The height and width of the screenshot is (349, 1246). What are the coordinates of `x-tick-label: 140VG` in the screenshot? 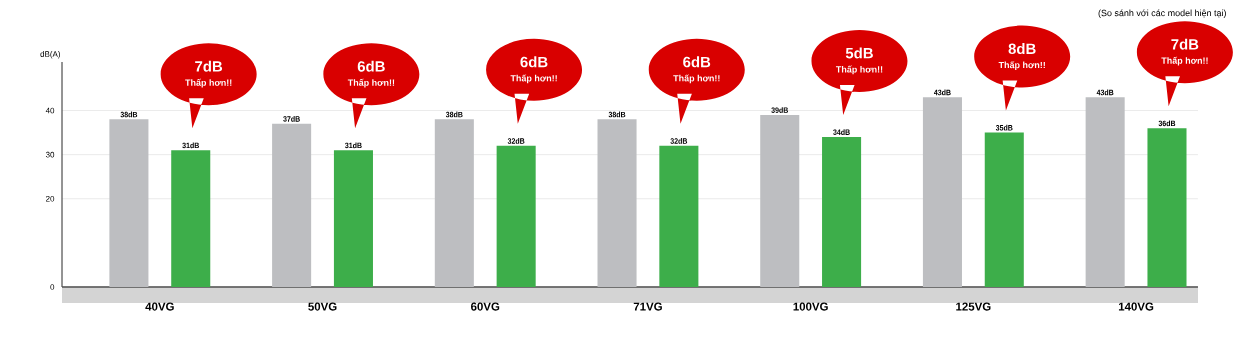 It's located at (1136, 306).